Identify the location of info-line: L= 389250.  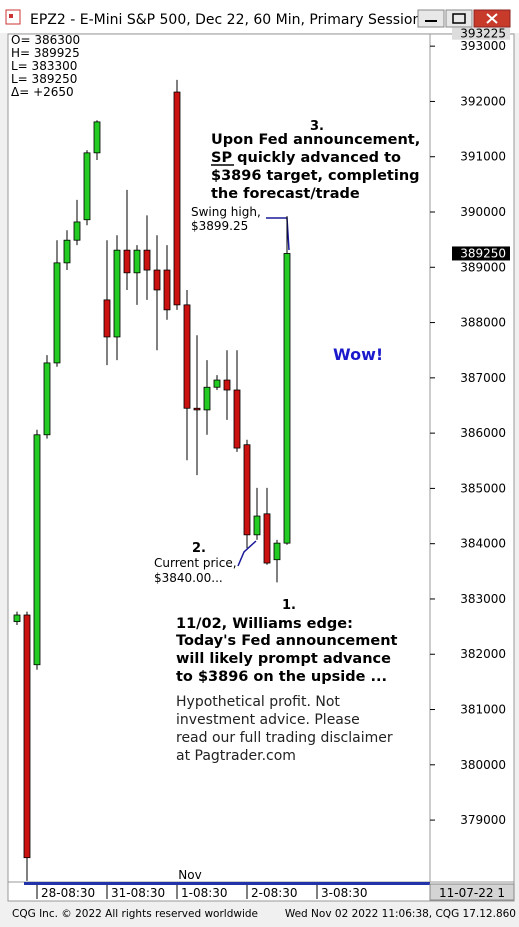
(44, 79).